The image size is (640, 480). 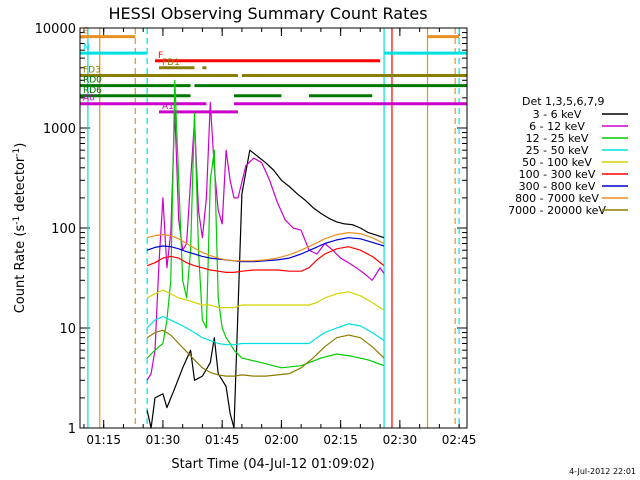 What do you see at coordinates (563, 101) in the screenshot?
I see `legend-title: Det 1,3,5,6,7,9` at bounding box center [563, 101].